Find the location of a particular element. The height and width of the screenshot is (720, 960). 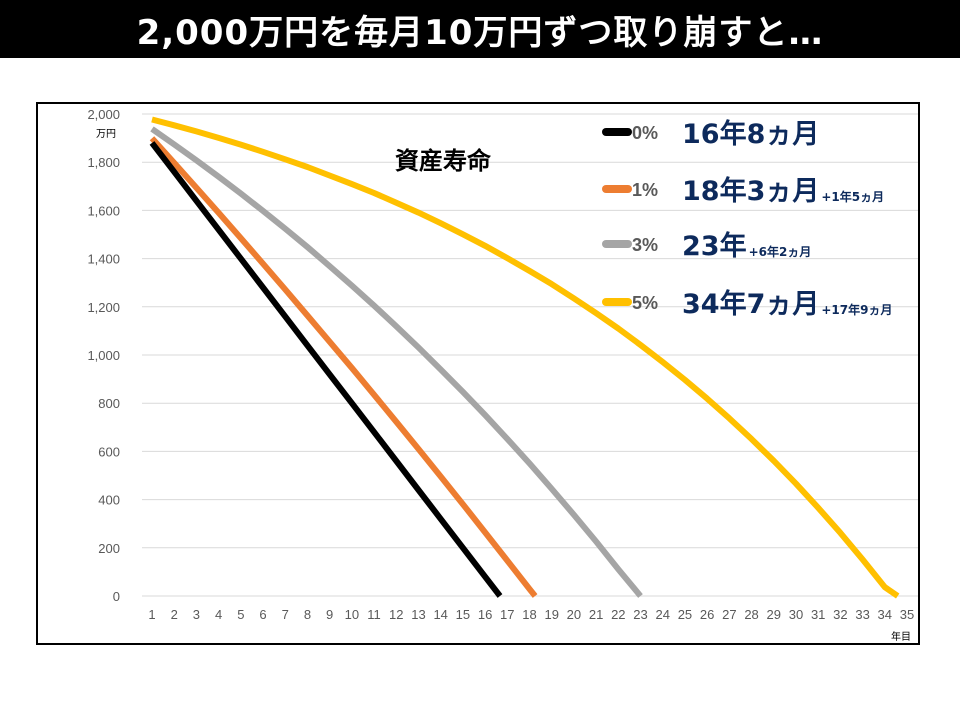

x-tick-label: 6 is located at coordinates (262, 614).